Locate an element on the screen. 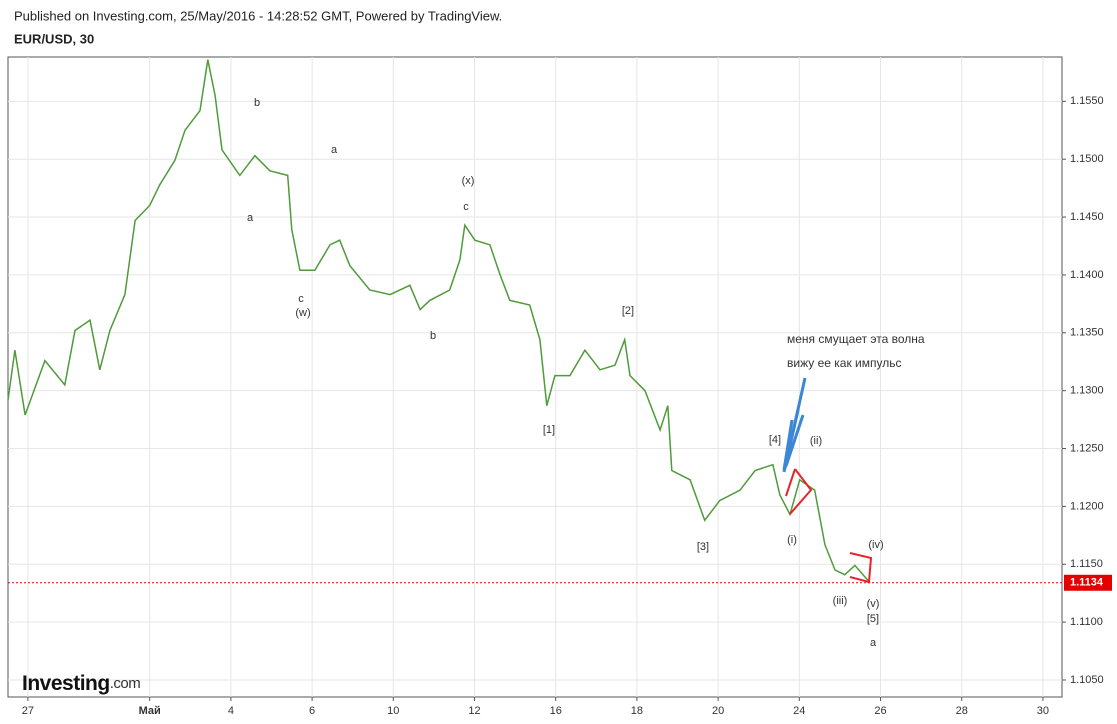  y-tick-label: 1.1150 is located at coordinates (1086, 564).